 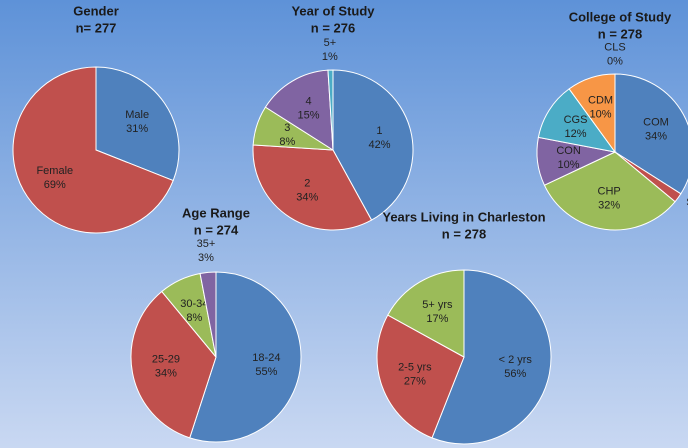 What do you see at coordinates (656, 129) in the screenshot?
I see `slice-label: COM 34%` at bounding box center [656, 129].